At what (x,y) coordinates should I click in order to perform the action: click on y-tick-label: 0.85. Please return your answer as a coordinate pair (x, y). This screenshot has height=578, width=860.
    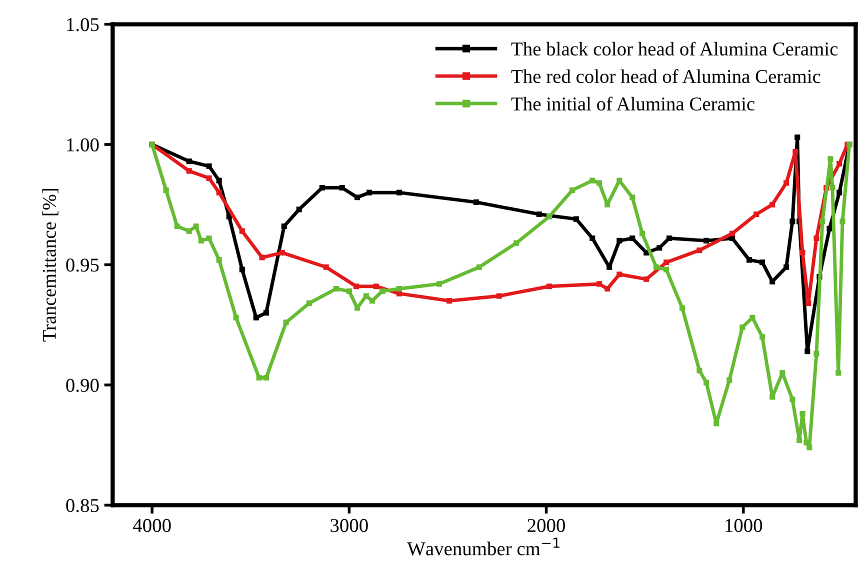
    Looking at the image, I should click on (82, 505).